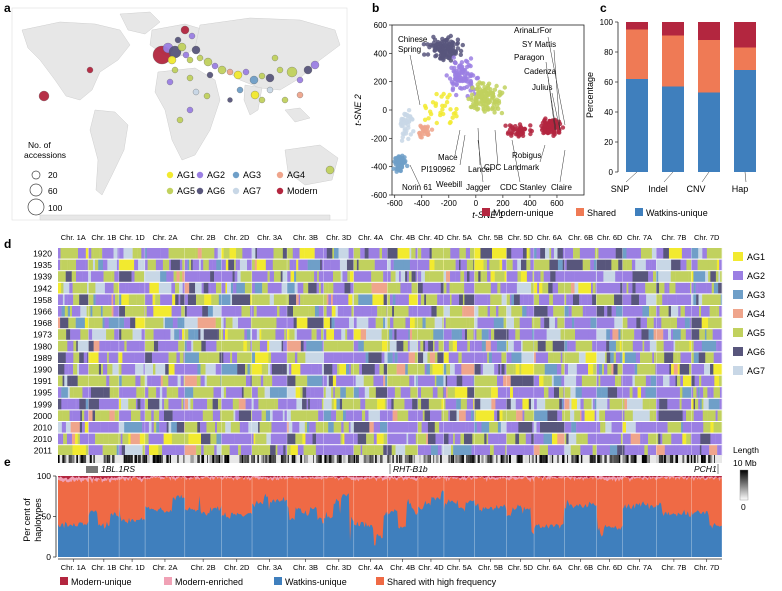 The height and width of the screenshot is (591, 782). I want to click on size-legend-title-2: accessions, so click(45, 155).